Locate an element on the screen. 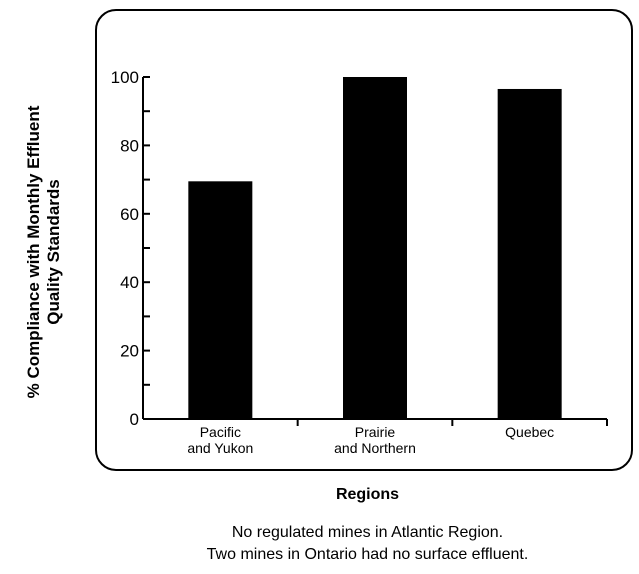  x-tick-label-line: and Yukon is located at coordinates (220, 448).